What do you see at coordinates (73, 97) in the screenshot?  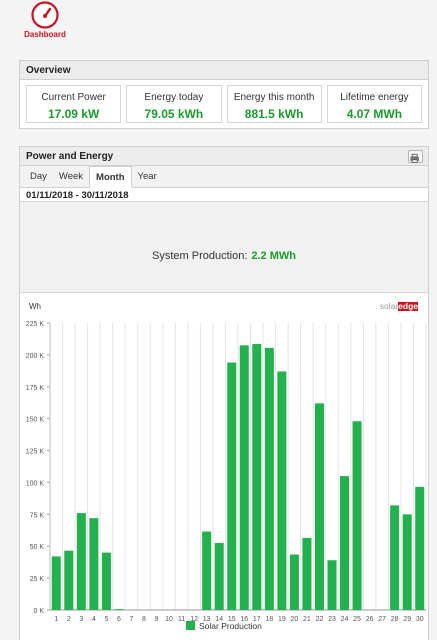 I see `tile-label: Current Power` at bounding box center [73, 97].